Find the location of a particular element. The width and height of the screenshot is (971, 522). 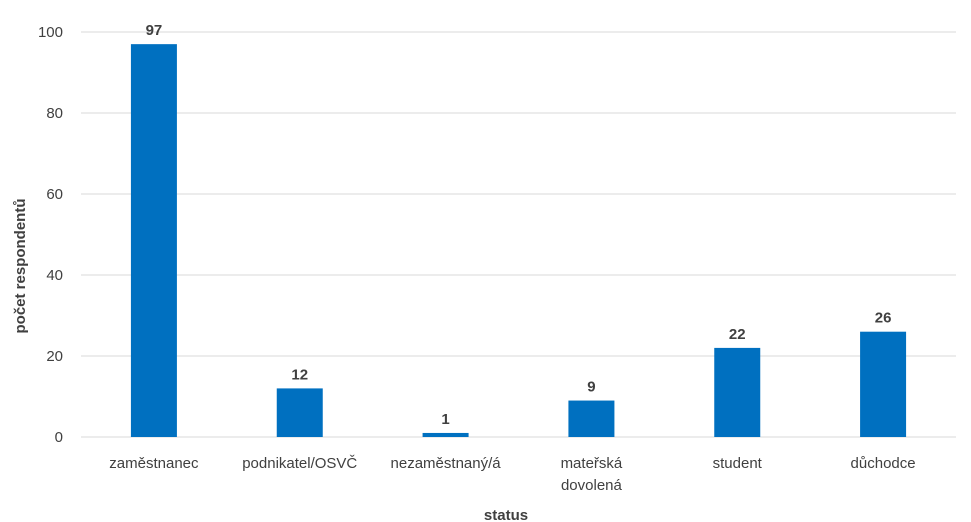

data-label-4: 22 is located at coordinates (737, 334).